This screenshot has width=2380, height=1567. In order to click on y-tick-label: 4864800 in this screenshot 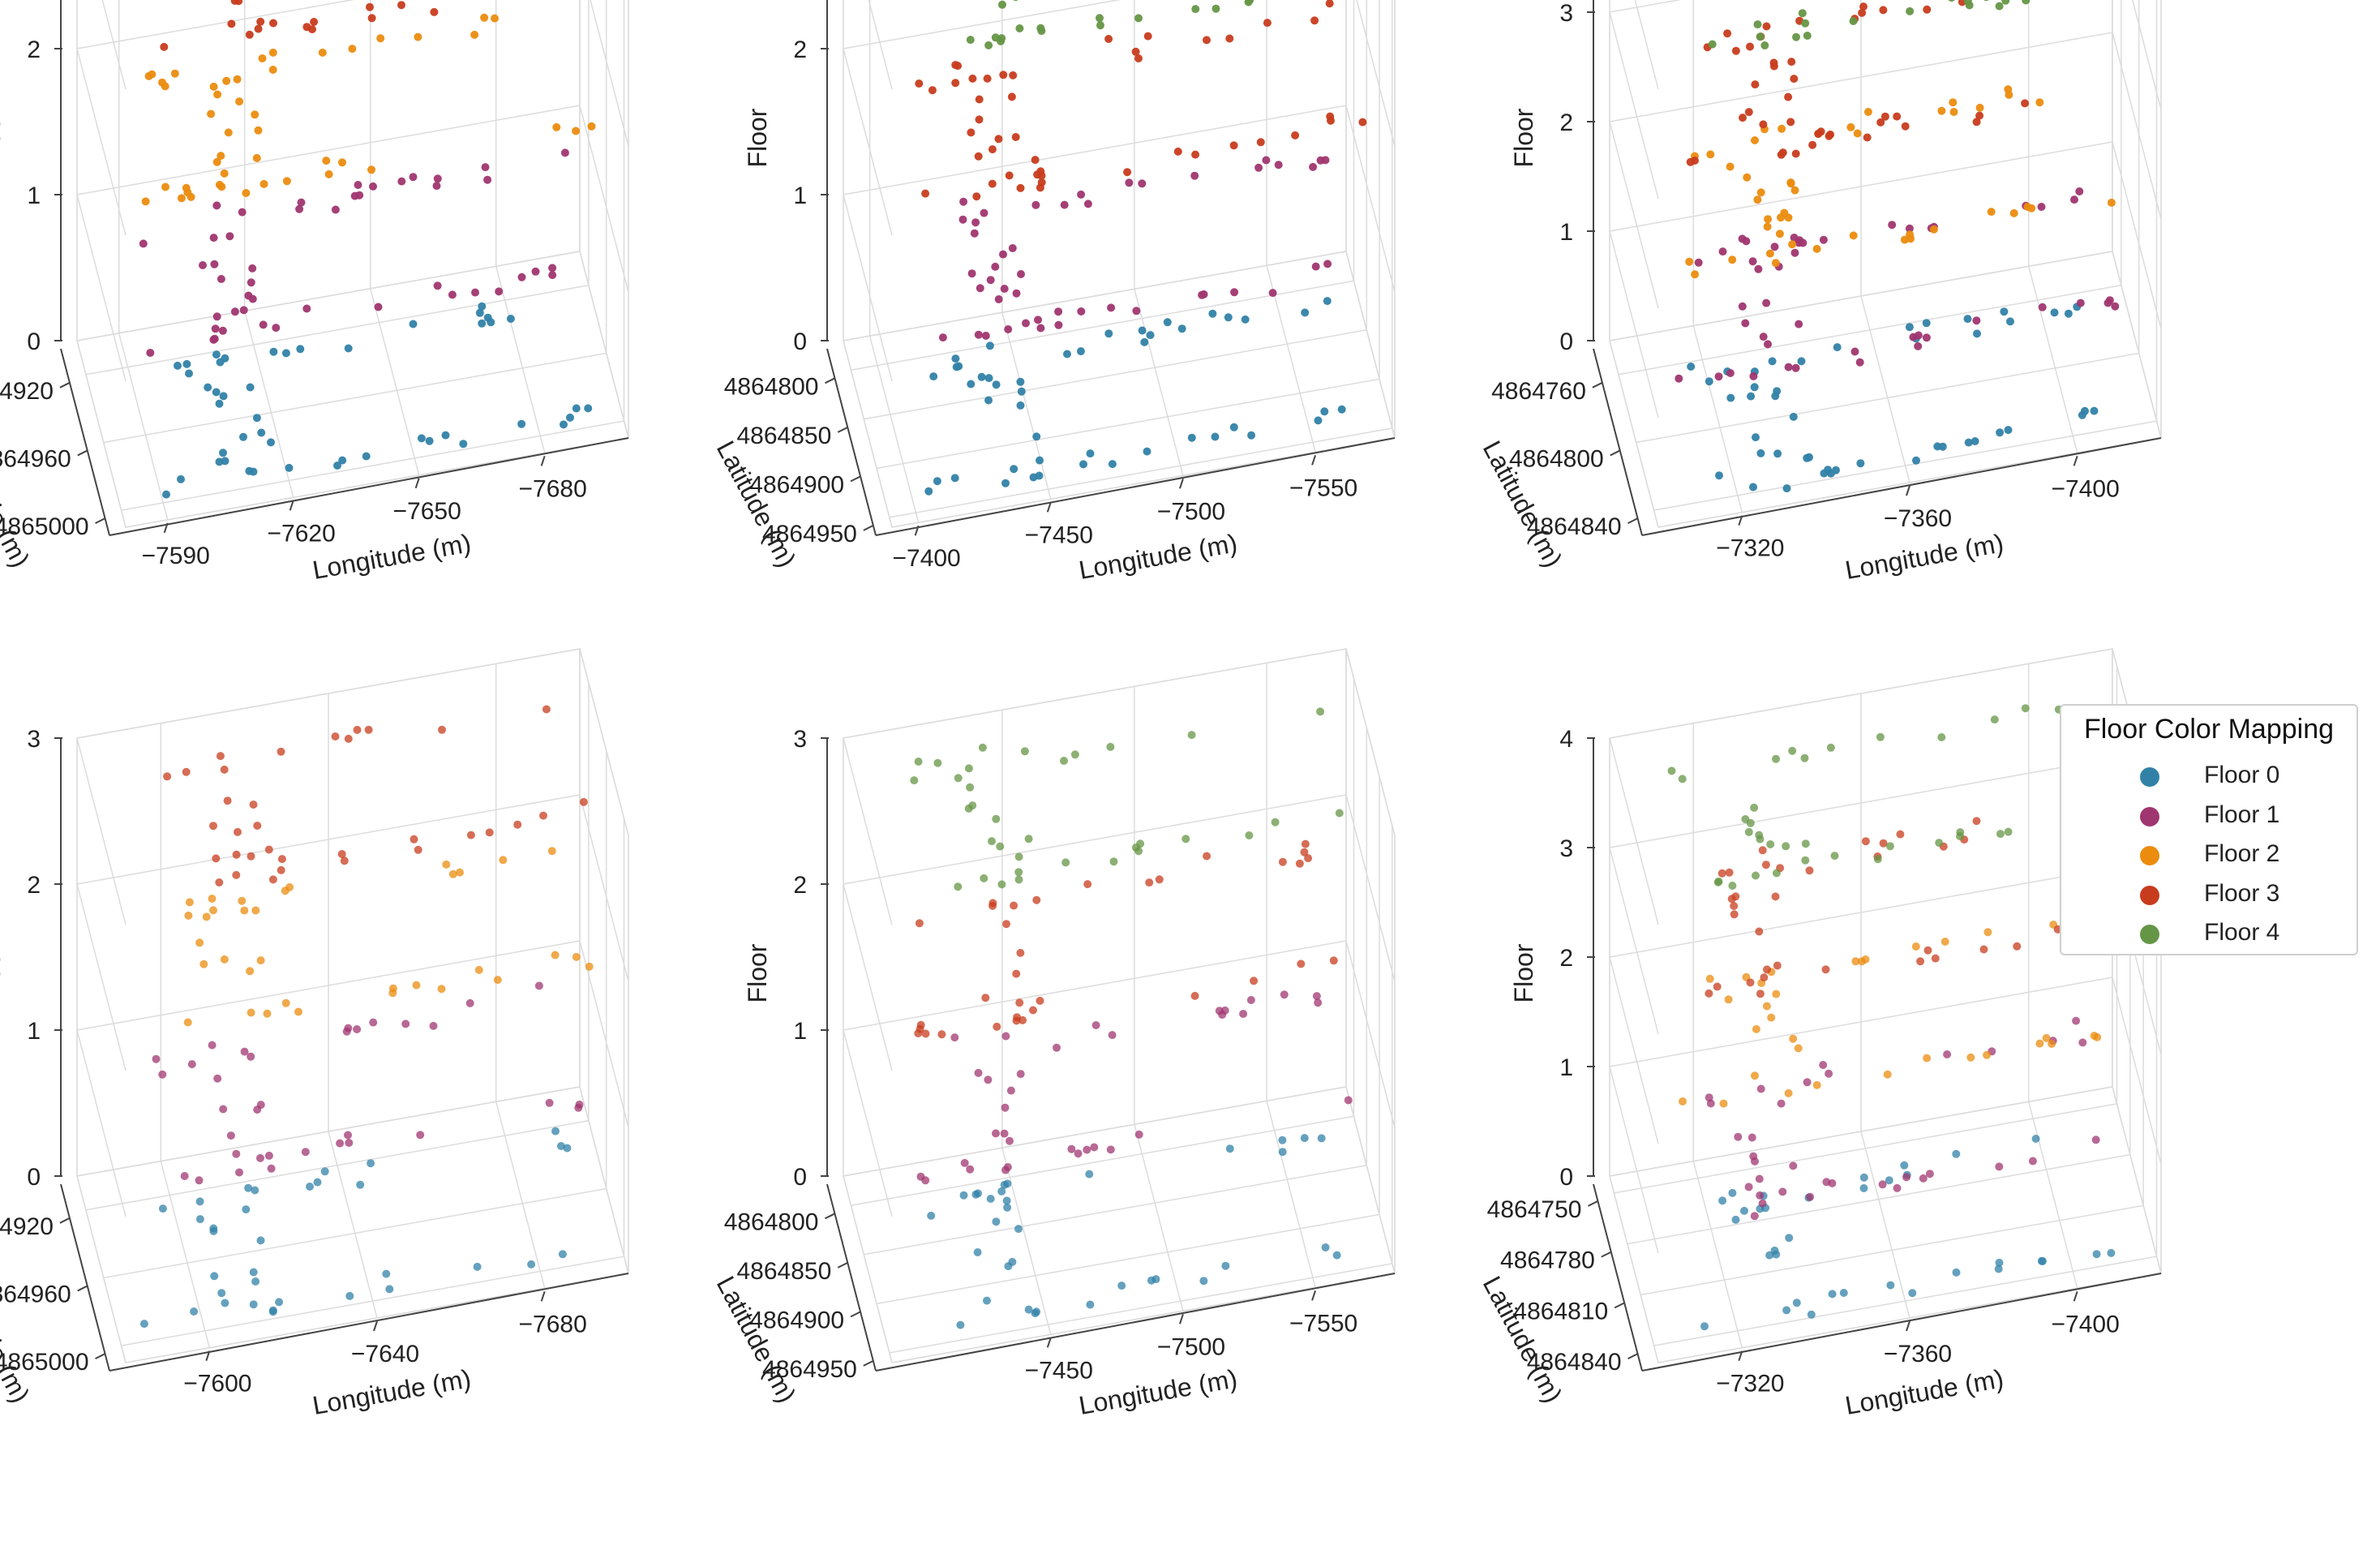, I will do `click(771, 1222)`.